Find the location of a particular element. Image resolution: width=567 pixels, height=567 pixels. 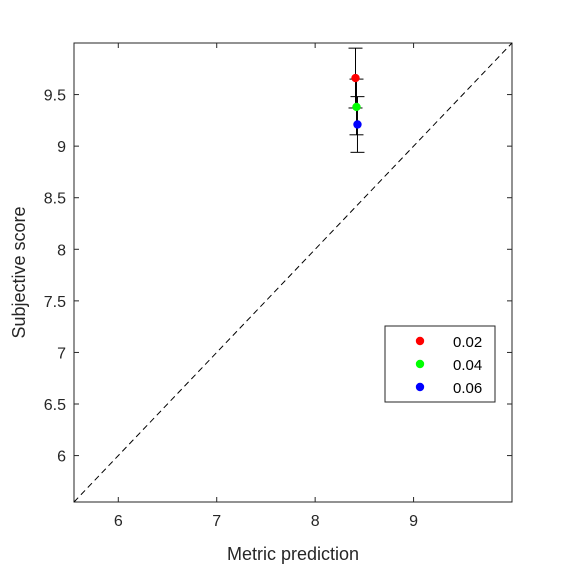

x-tick-label: 9 is located at coordinates (413, 521).